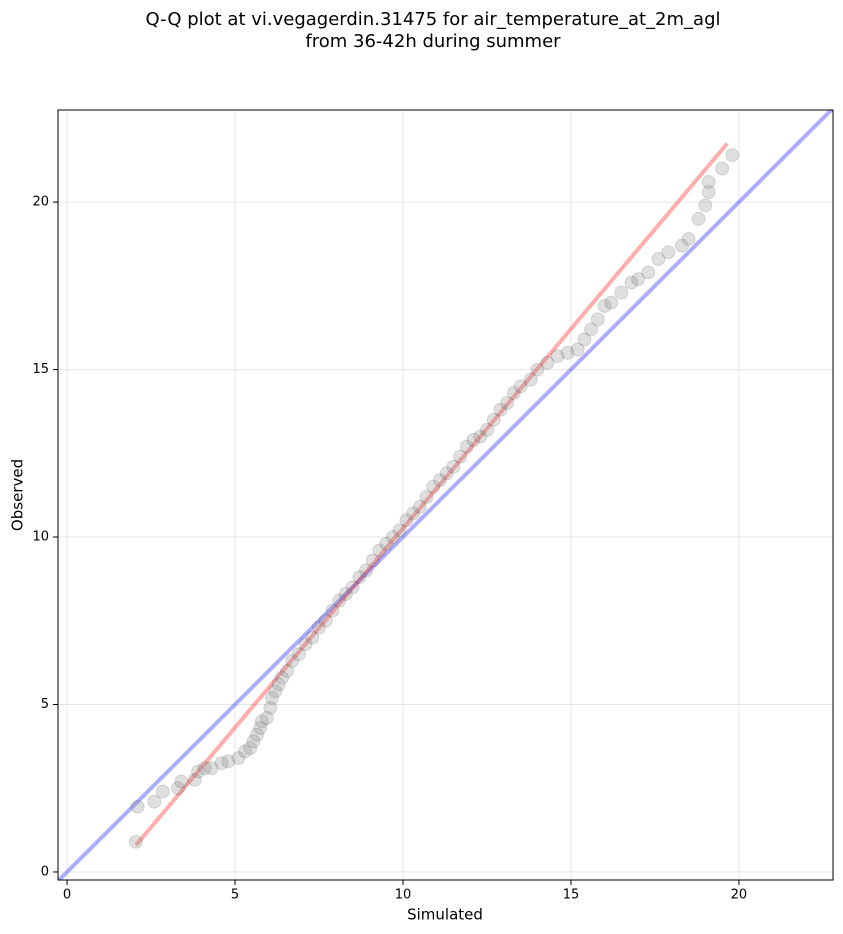  I want to click on x-tick-label: 0, so click(67, 895).